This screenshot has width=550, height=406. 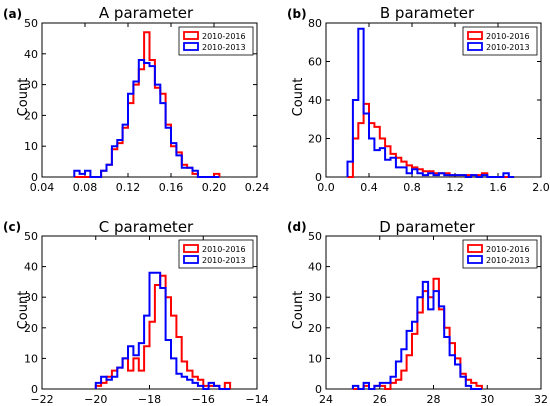 What do you see at coordinates (434, 399) in the screenshot?
I see `x-tick-label: 28` at bounding box center [434, 399].